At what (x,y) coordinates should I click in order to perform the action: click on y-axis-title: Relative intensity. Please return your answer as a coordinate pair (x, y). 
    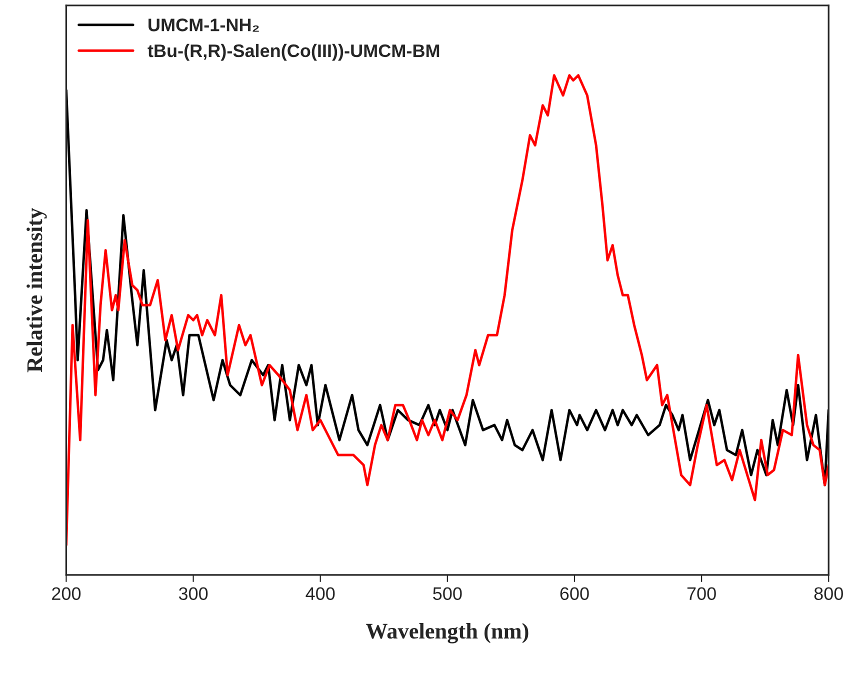
    Looking at the image, I should click on (36, 290).